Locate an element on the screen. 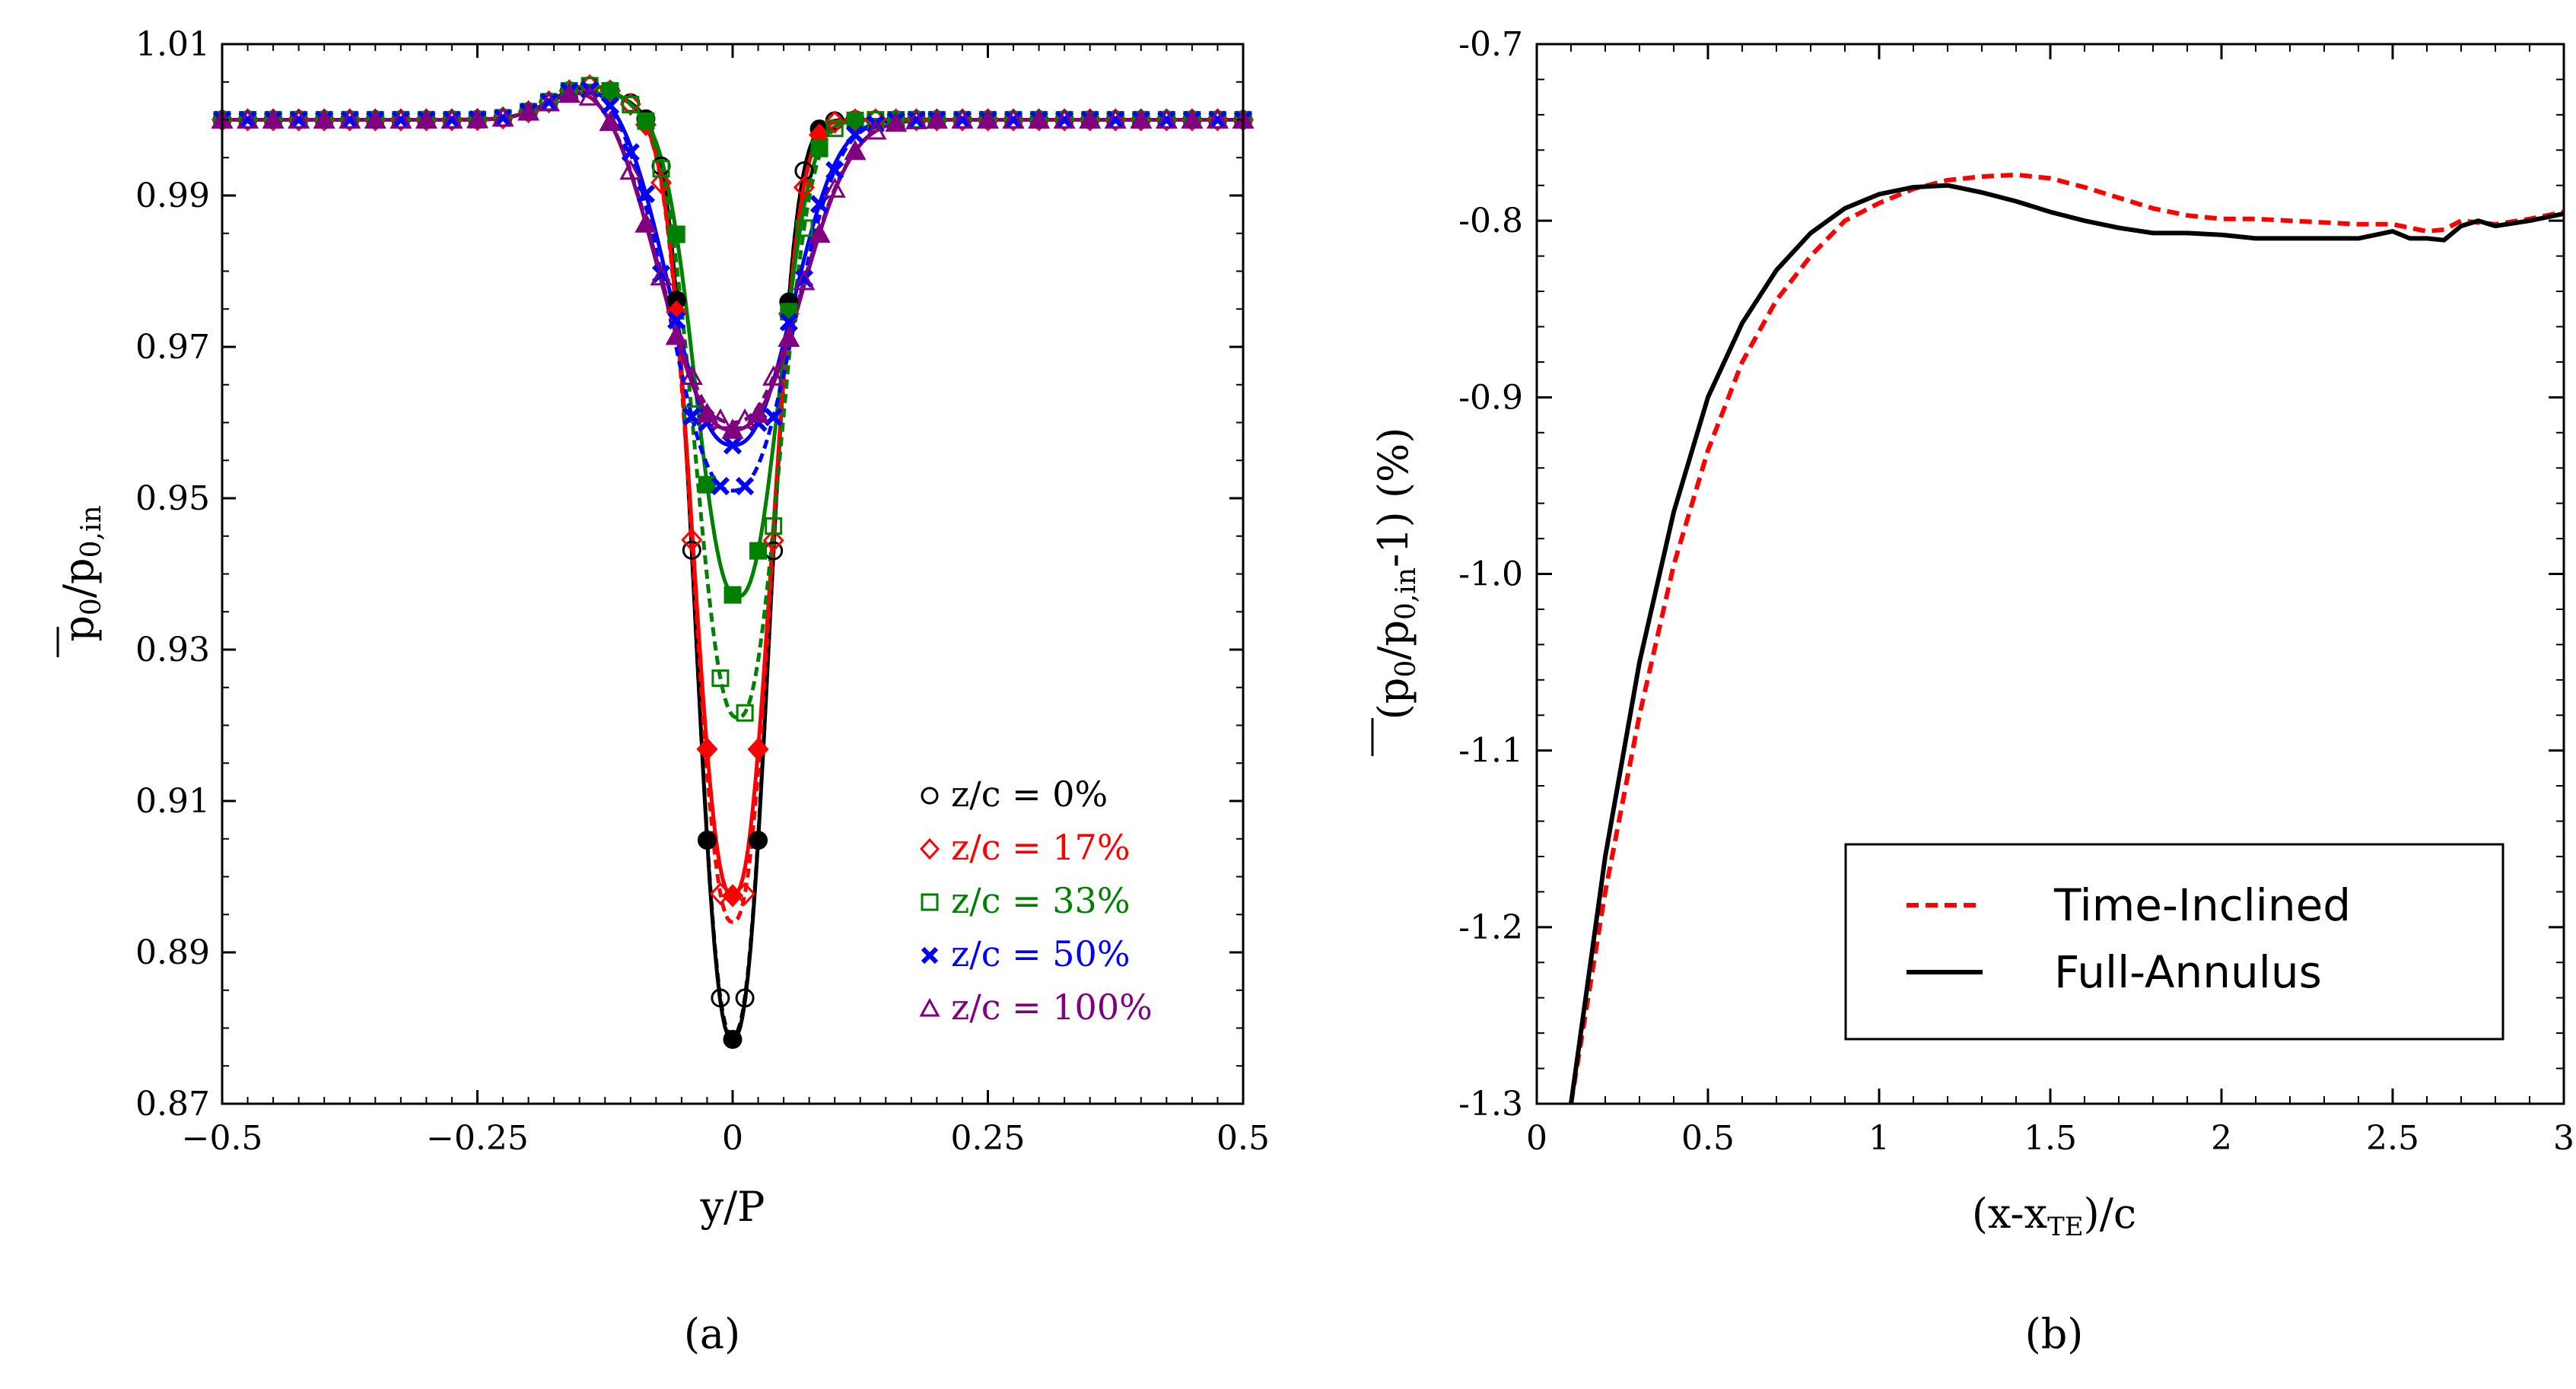  x-tick-label: 0.25 is located at coordinates (989, 1138).